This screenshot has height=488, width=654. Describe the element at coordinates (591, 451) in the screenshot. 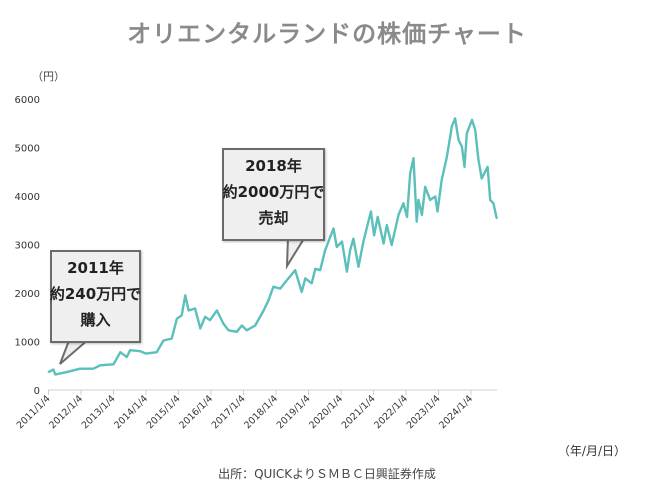

I see `x-axis-unit: （年/月/日）` at that location.